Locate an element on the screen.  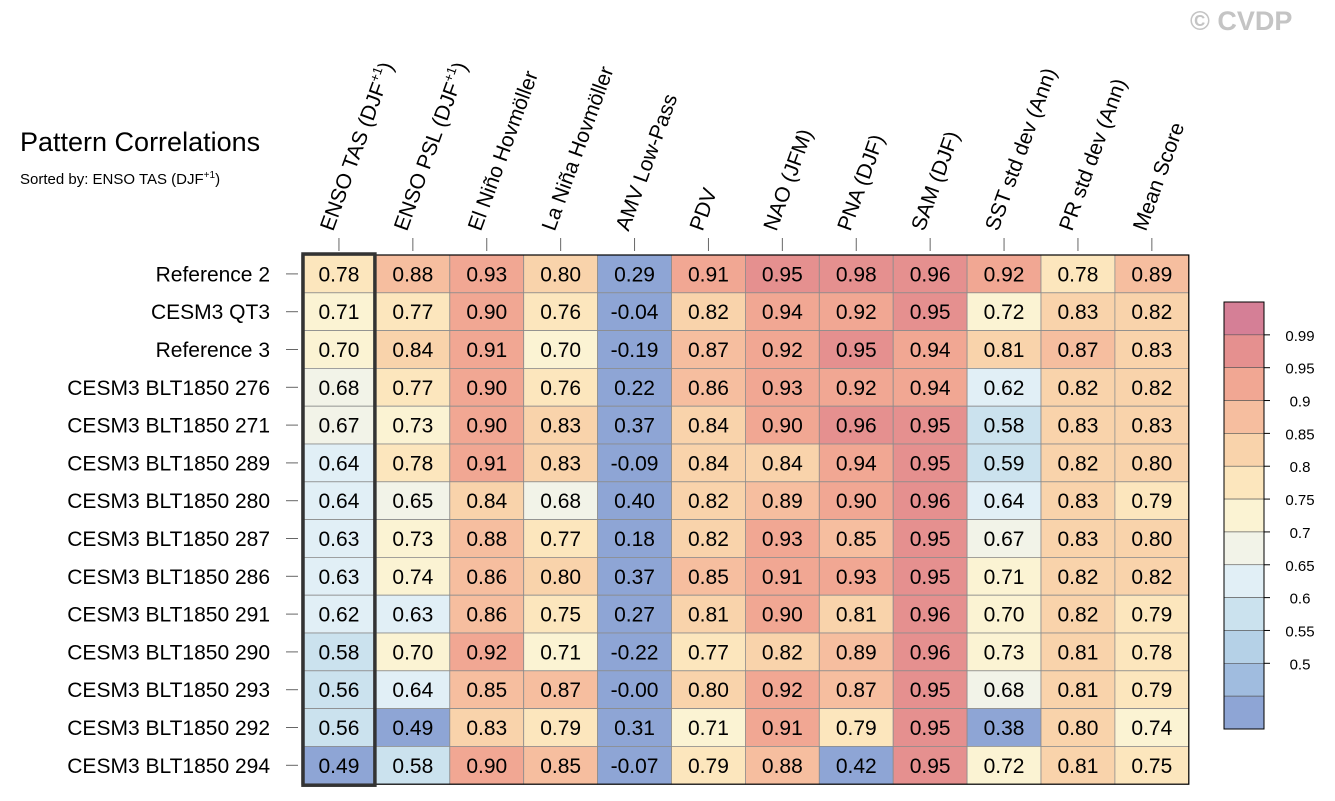
cell-value: 0.88 is located at coordinates (412, 274).